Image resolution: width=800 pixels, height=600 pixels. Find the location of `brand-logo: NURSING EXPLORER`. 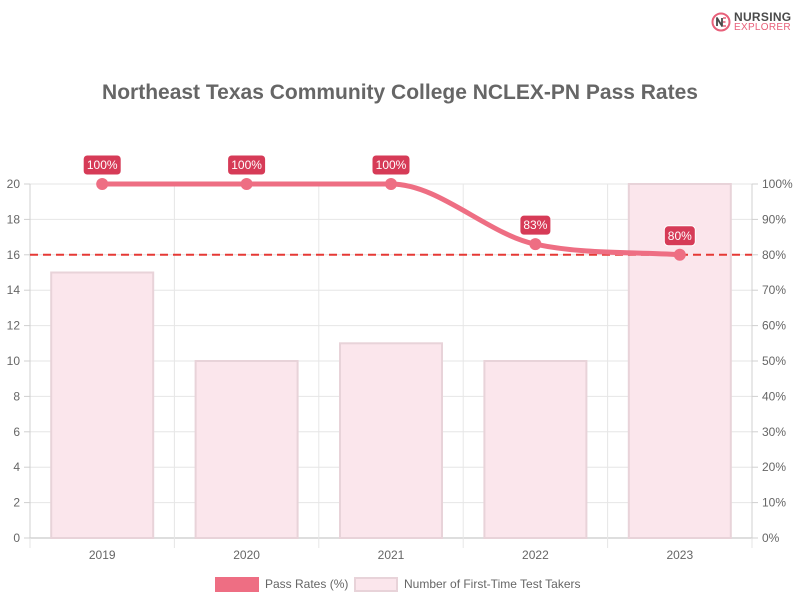

brand-logo: NURSING EXPLORER is located at coordinates (752, 22).